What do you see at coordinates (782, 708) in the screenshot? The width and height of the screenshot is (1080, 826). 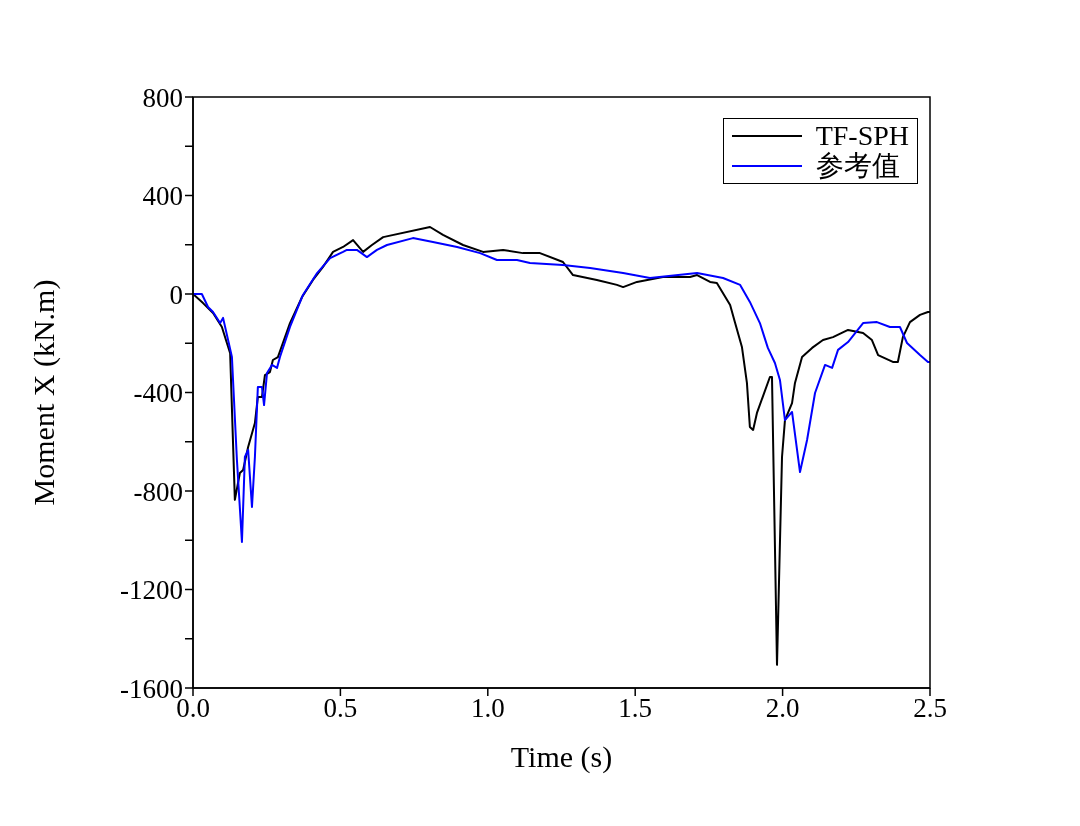 I see `x-tick-label: 2.0` at bounding box center [782, 708].